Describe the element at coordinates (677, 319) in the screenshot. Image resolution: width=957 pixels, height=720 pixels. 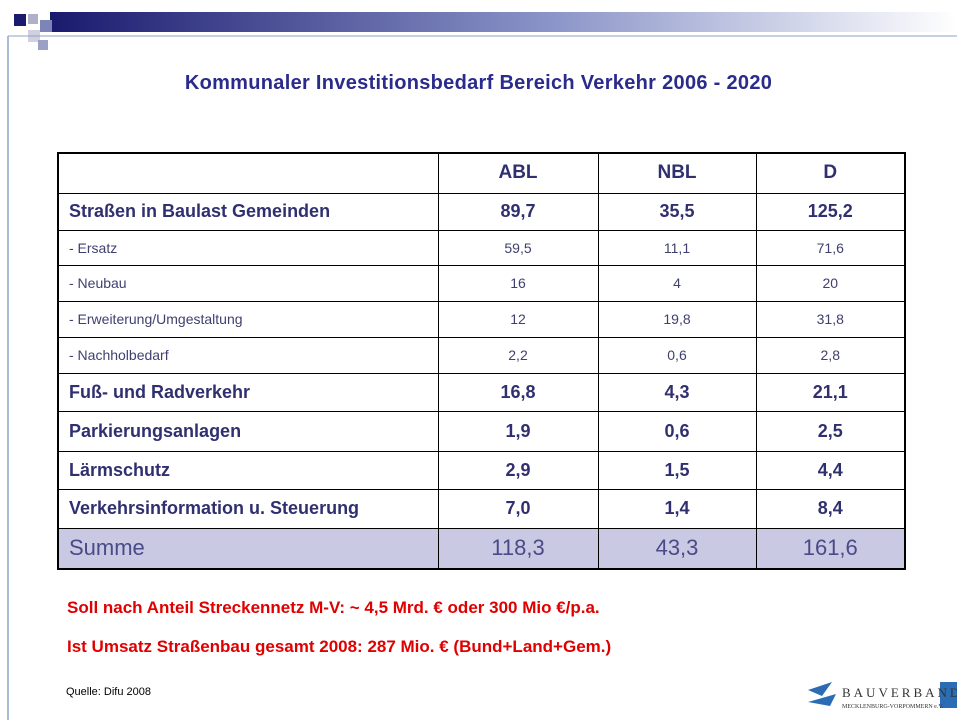
I see `cell: 19,8` at that location.